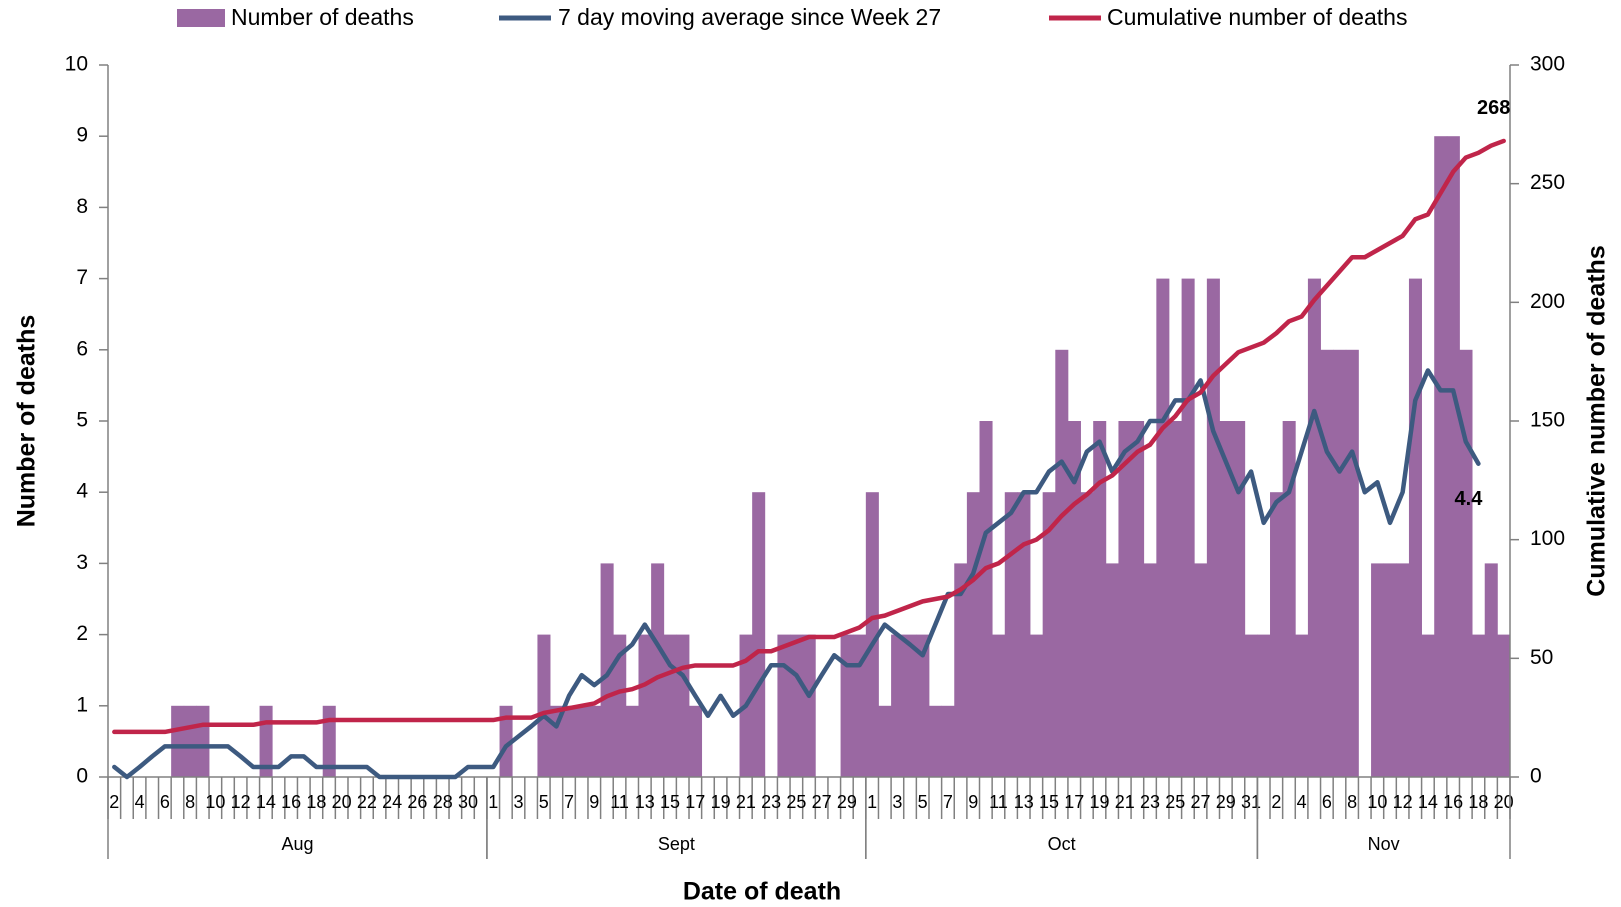 The width and height of the screenshot is (1621, 907). What do you see at coordinates (1541, 657) in the screenshot?
I see `y2-tick-label: 50` at bounding box center [1541, 657].